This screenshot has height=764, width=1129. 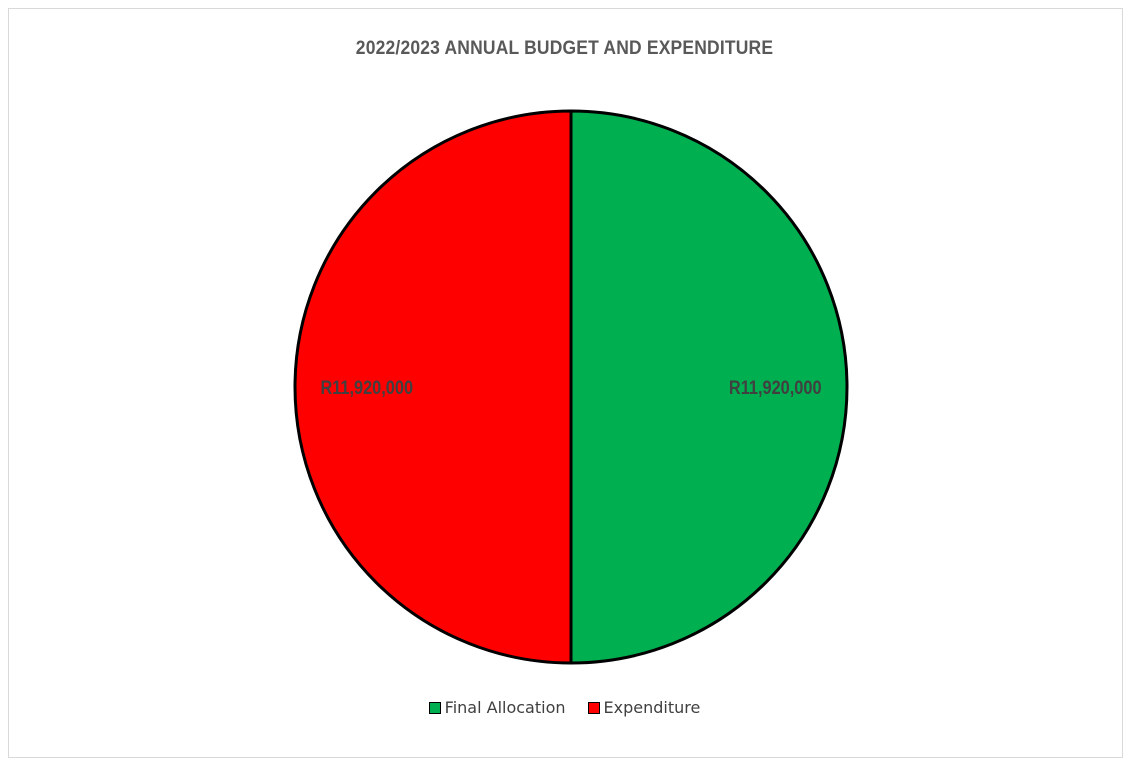 I want to click on chart-legend: Final Allocation Expenditure, so click(x=564, y=707).